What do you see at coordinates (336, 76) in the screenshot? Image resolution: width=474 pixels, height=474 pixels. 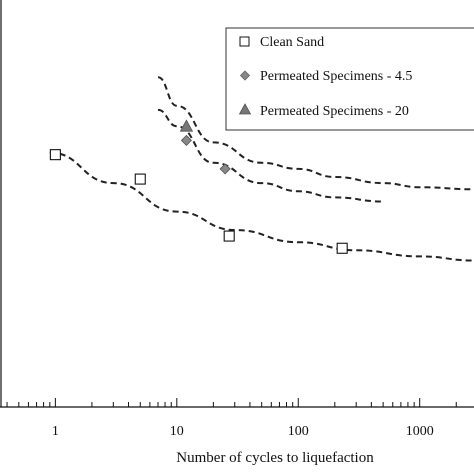 I see `legend-label-permeated-4-5: Permeated Specimens - 4.5` at bounding box center [336, 76].